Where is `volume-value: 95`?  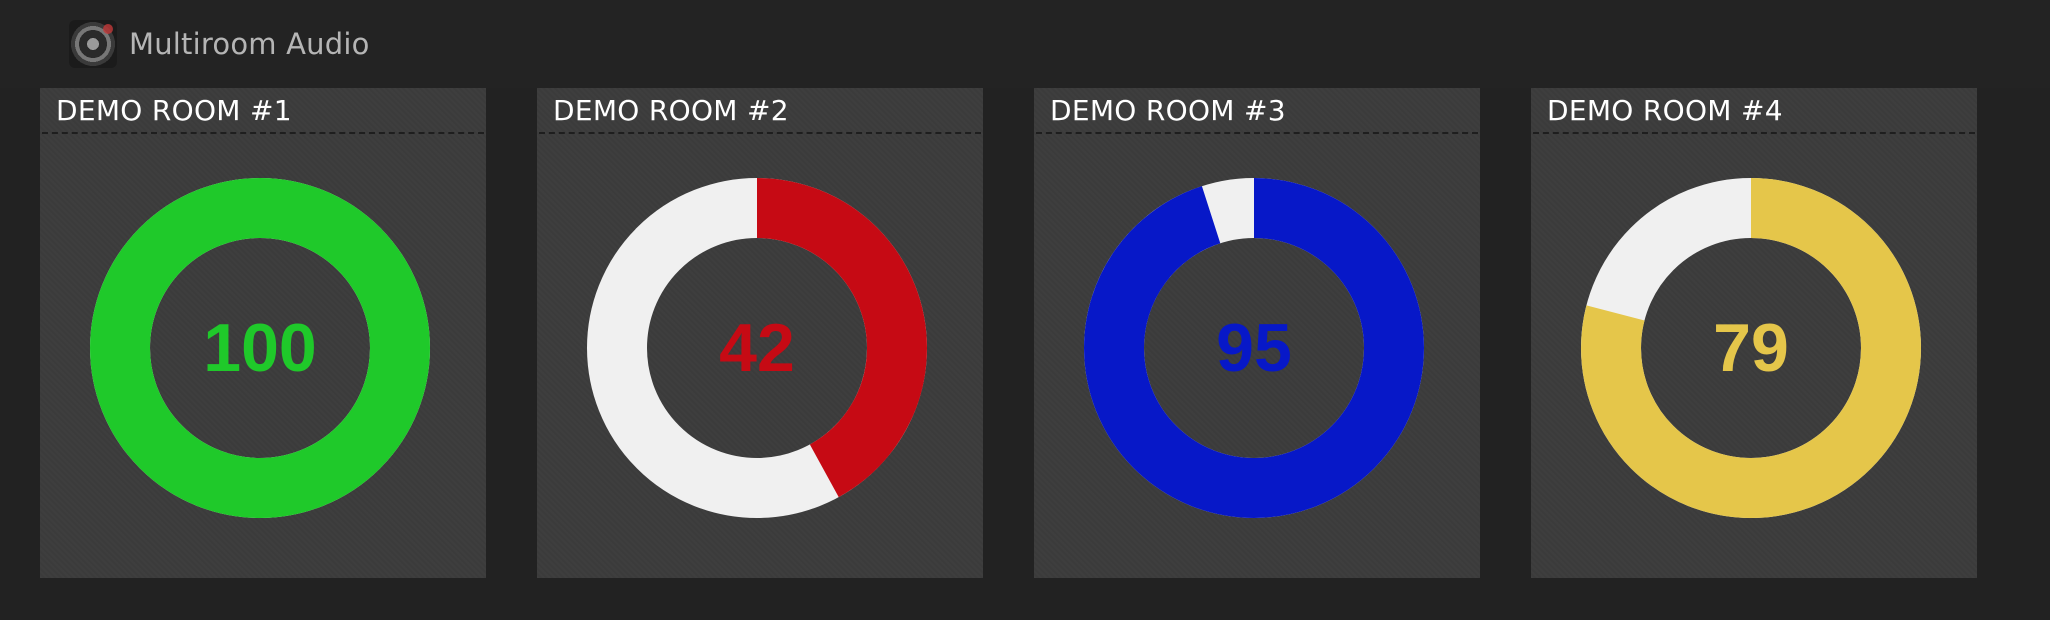
volume-value: 95 is located at coordinates (1254, 348).